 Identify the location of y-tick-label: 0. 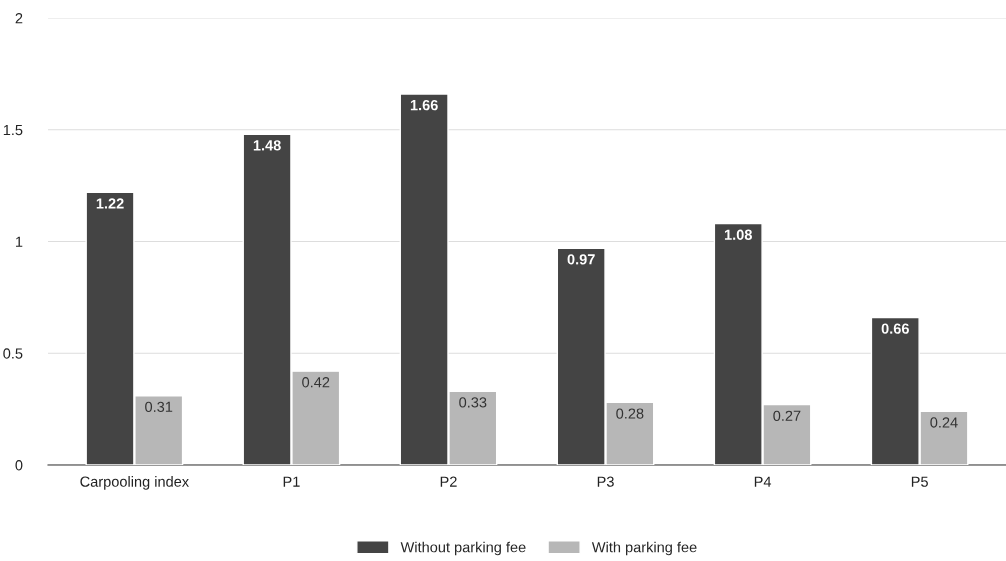
(19, 465).